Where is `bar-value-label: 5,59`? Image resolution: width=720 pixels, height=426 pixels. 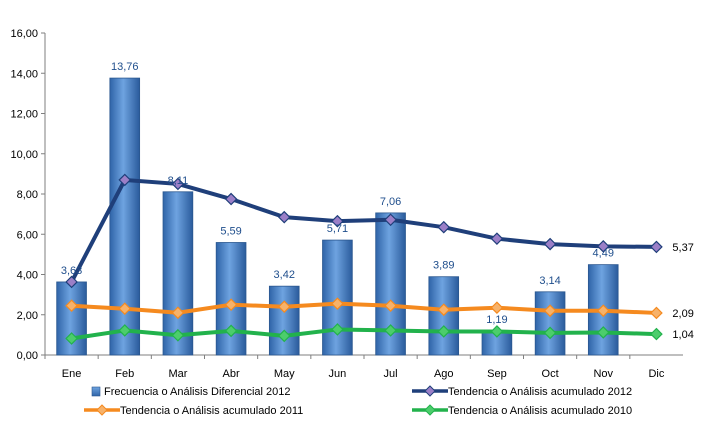
bar-value-label: 5,59 is located at coordinates (230, 232).